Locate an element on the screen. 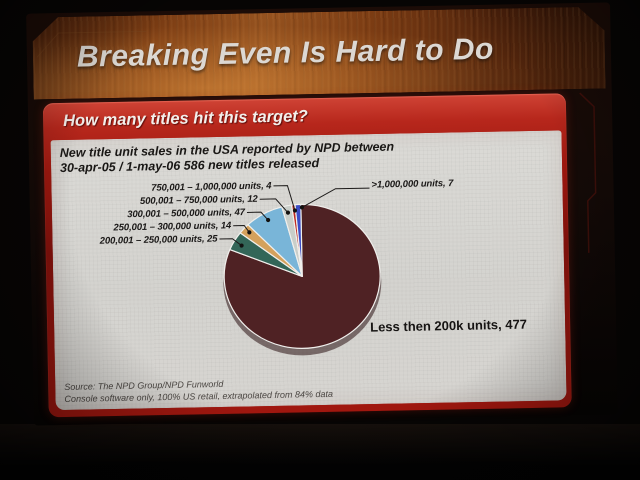  slide-title: Breaking Even Is Hard to Do is located at coordinates (285, 53).